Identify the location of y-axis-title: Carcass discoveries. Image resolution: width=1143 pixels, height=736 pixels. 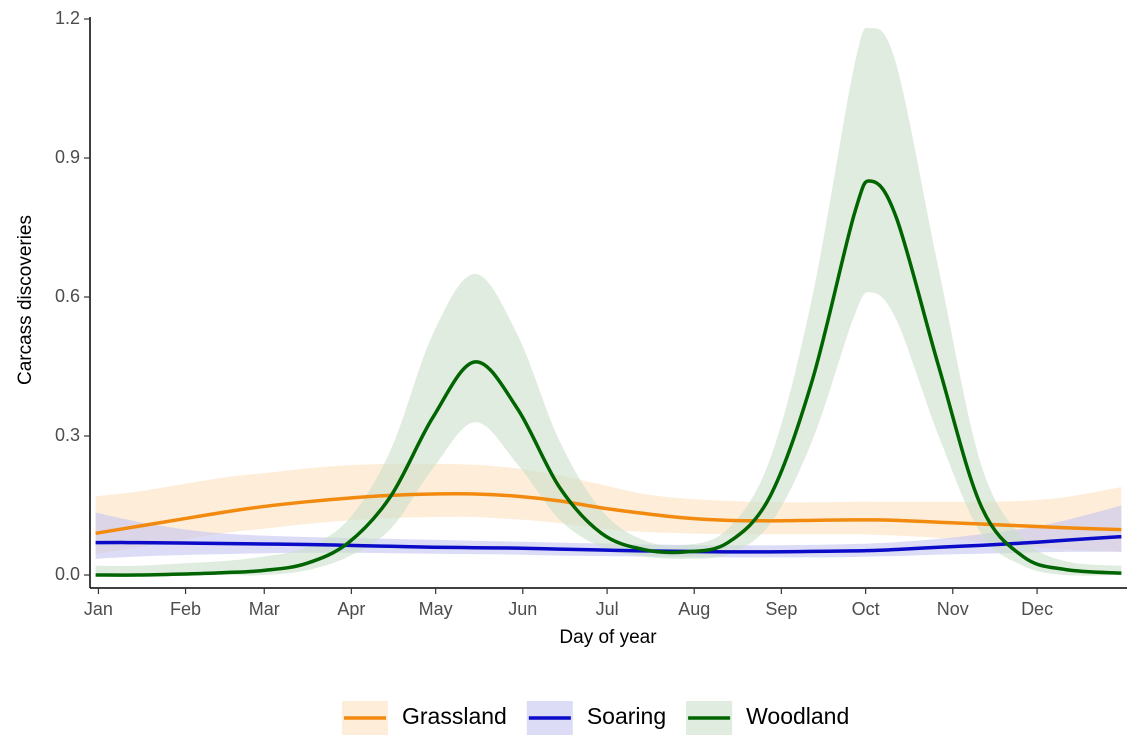
(25, 300).